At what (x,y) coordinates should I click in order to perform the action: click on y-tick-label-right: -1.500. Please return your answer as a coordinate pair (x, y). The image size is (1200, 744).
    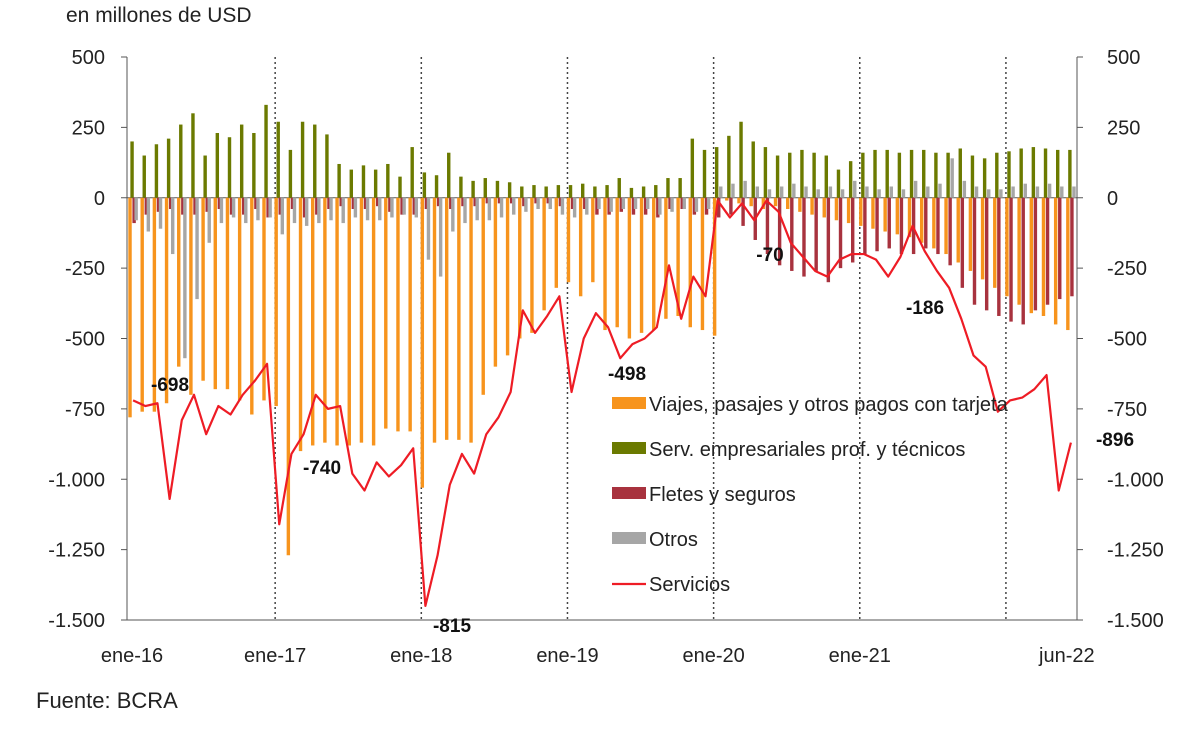
    Looking at the image, I should click on (1135, 621).